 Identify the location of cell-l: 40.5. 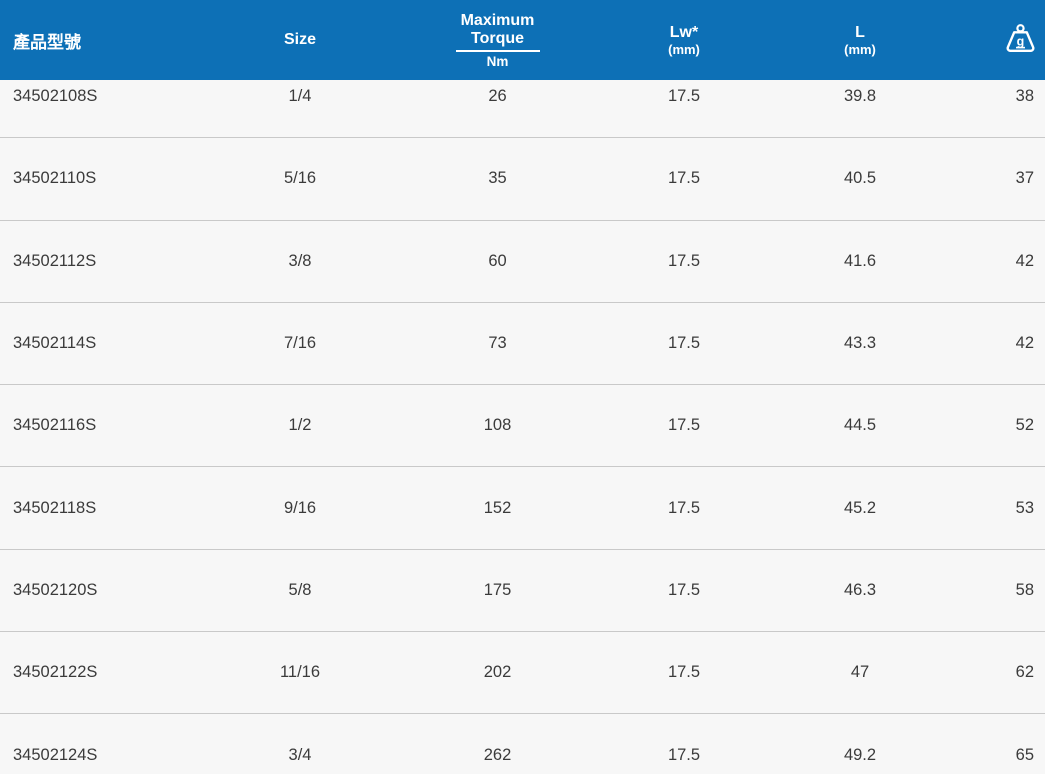
(860, 178).